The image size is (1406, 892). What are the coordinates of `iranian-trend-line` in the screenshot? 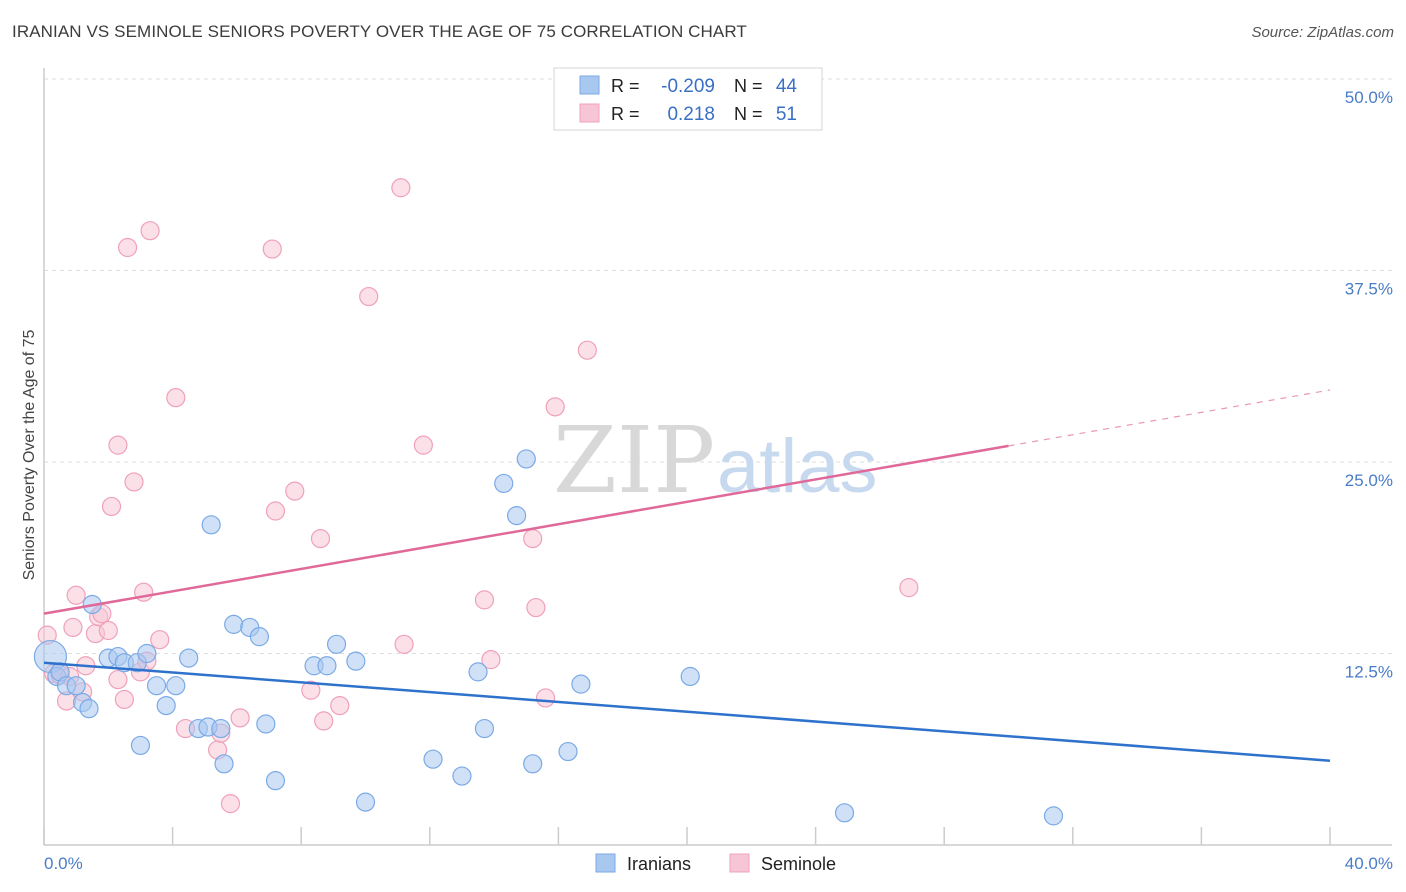 It's located at (687, 711).